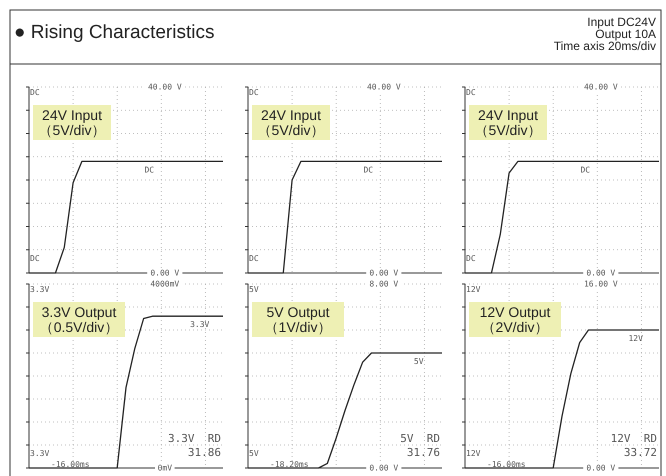 The image size is (666, 476). What do you see at coordinates (601, 284) in the screenshot?
I see `y-tick-label: 16.00 V` at bounding box center [601, 284].